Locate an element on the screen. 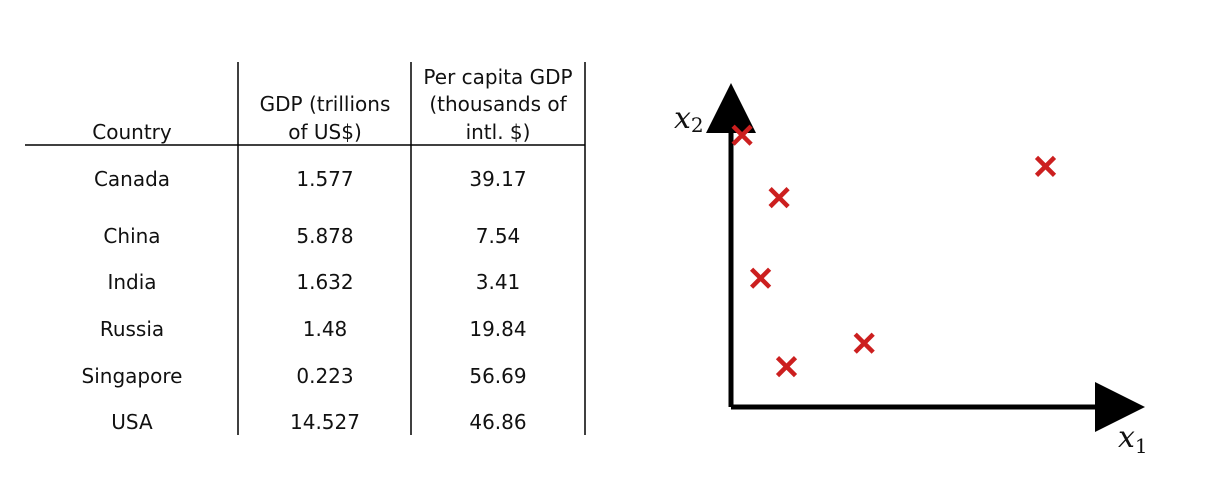 The image size is (1231, 498). x-axis-label-sub: 1 is located at coordinates (1141, 446).